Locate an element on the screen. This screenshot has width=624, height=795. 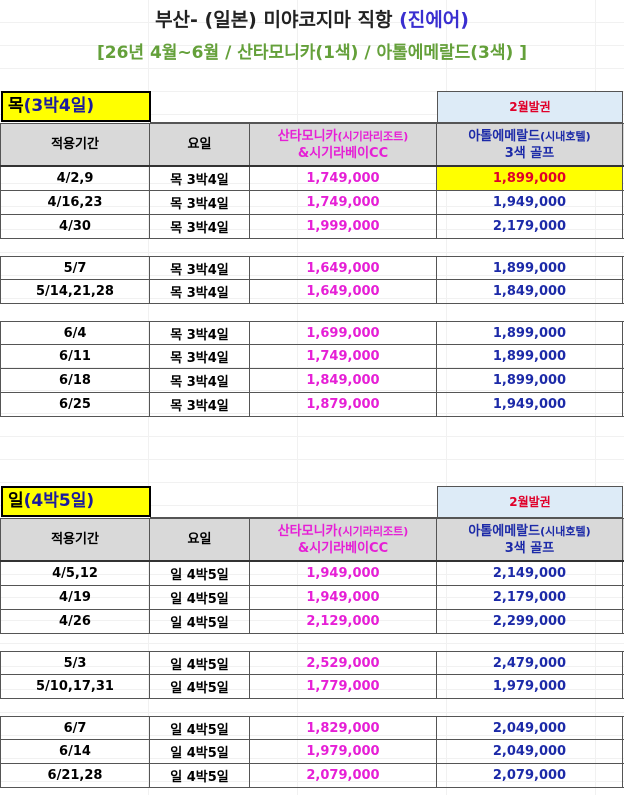
cell-period: 4/19 is located at coordinates (75, 597).